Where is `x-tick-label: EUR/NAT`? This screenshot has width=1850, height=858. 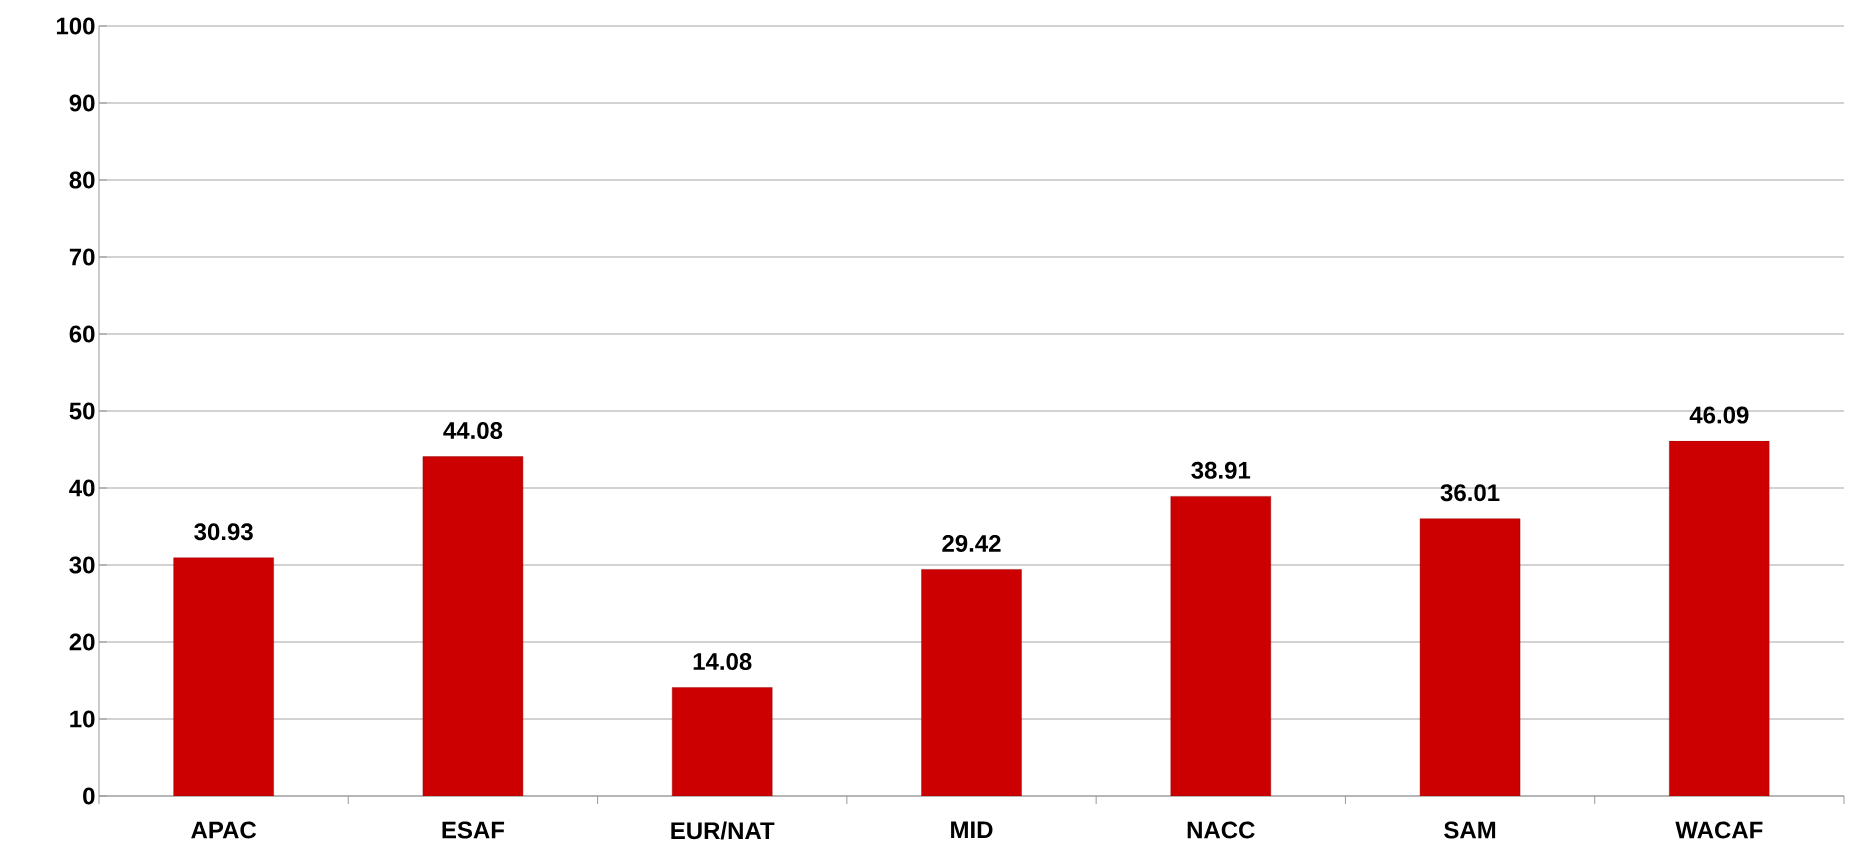 x-tick-label: EUR/NAT is located at coordinates (723, 830).